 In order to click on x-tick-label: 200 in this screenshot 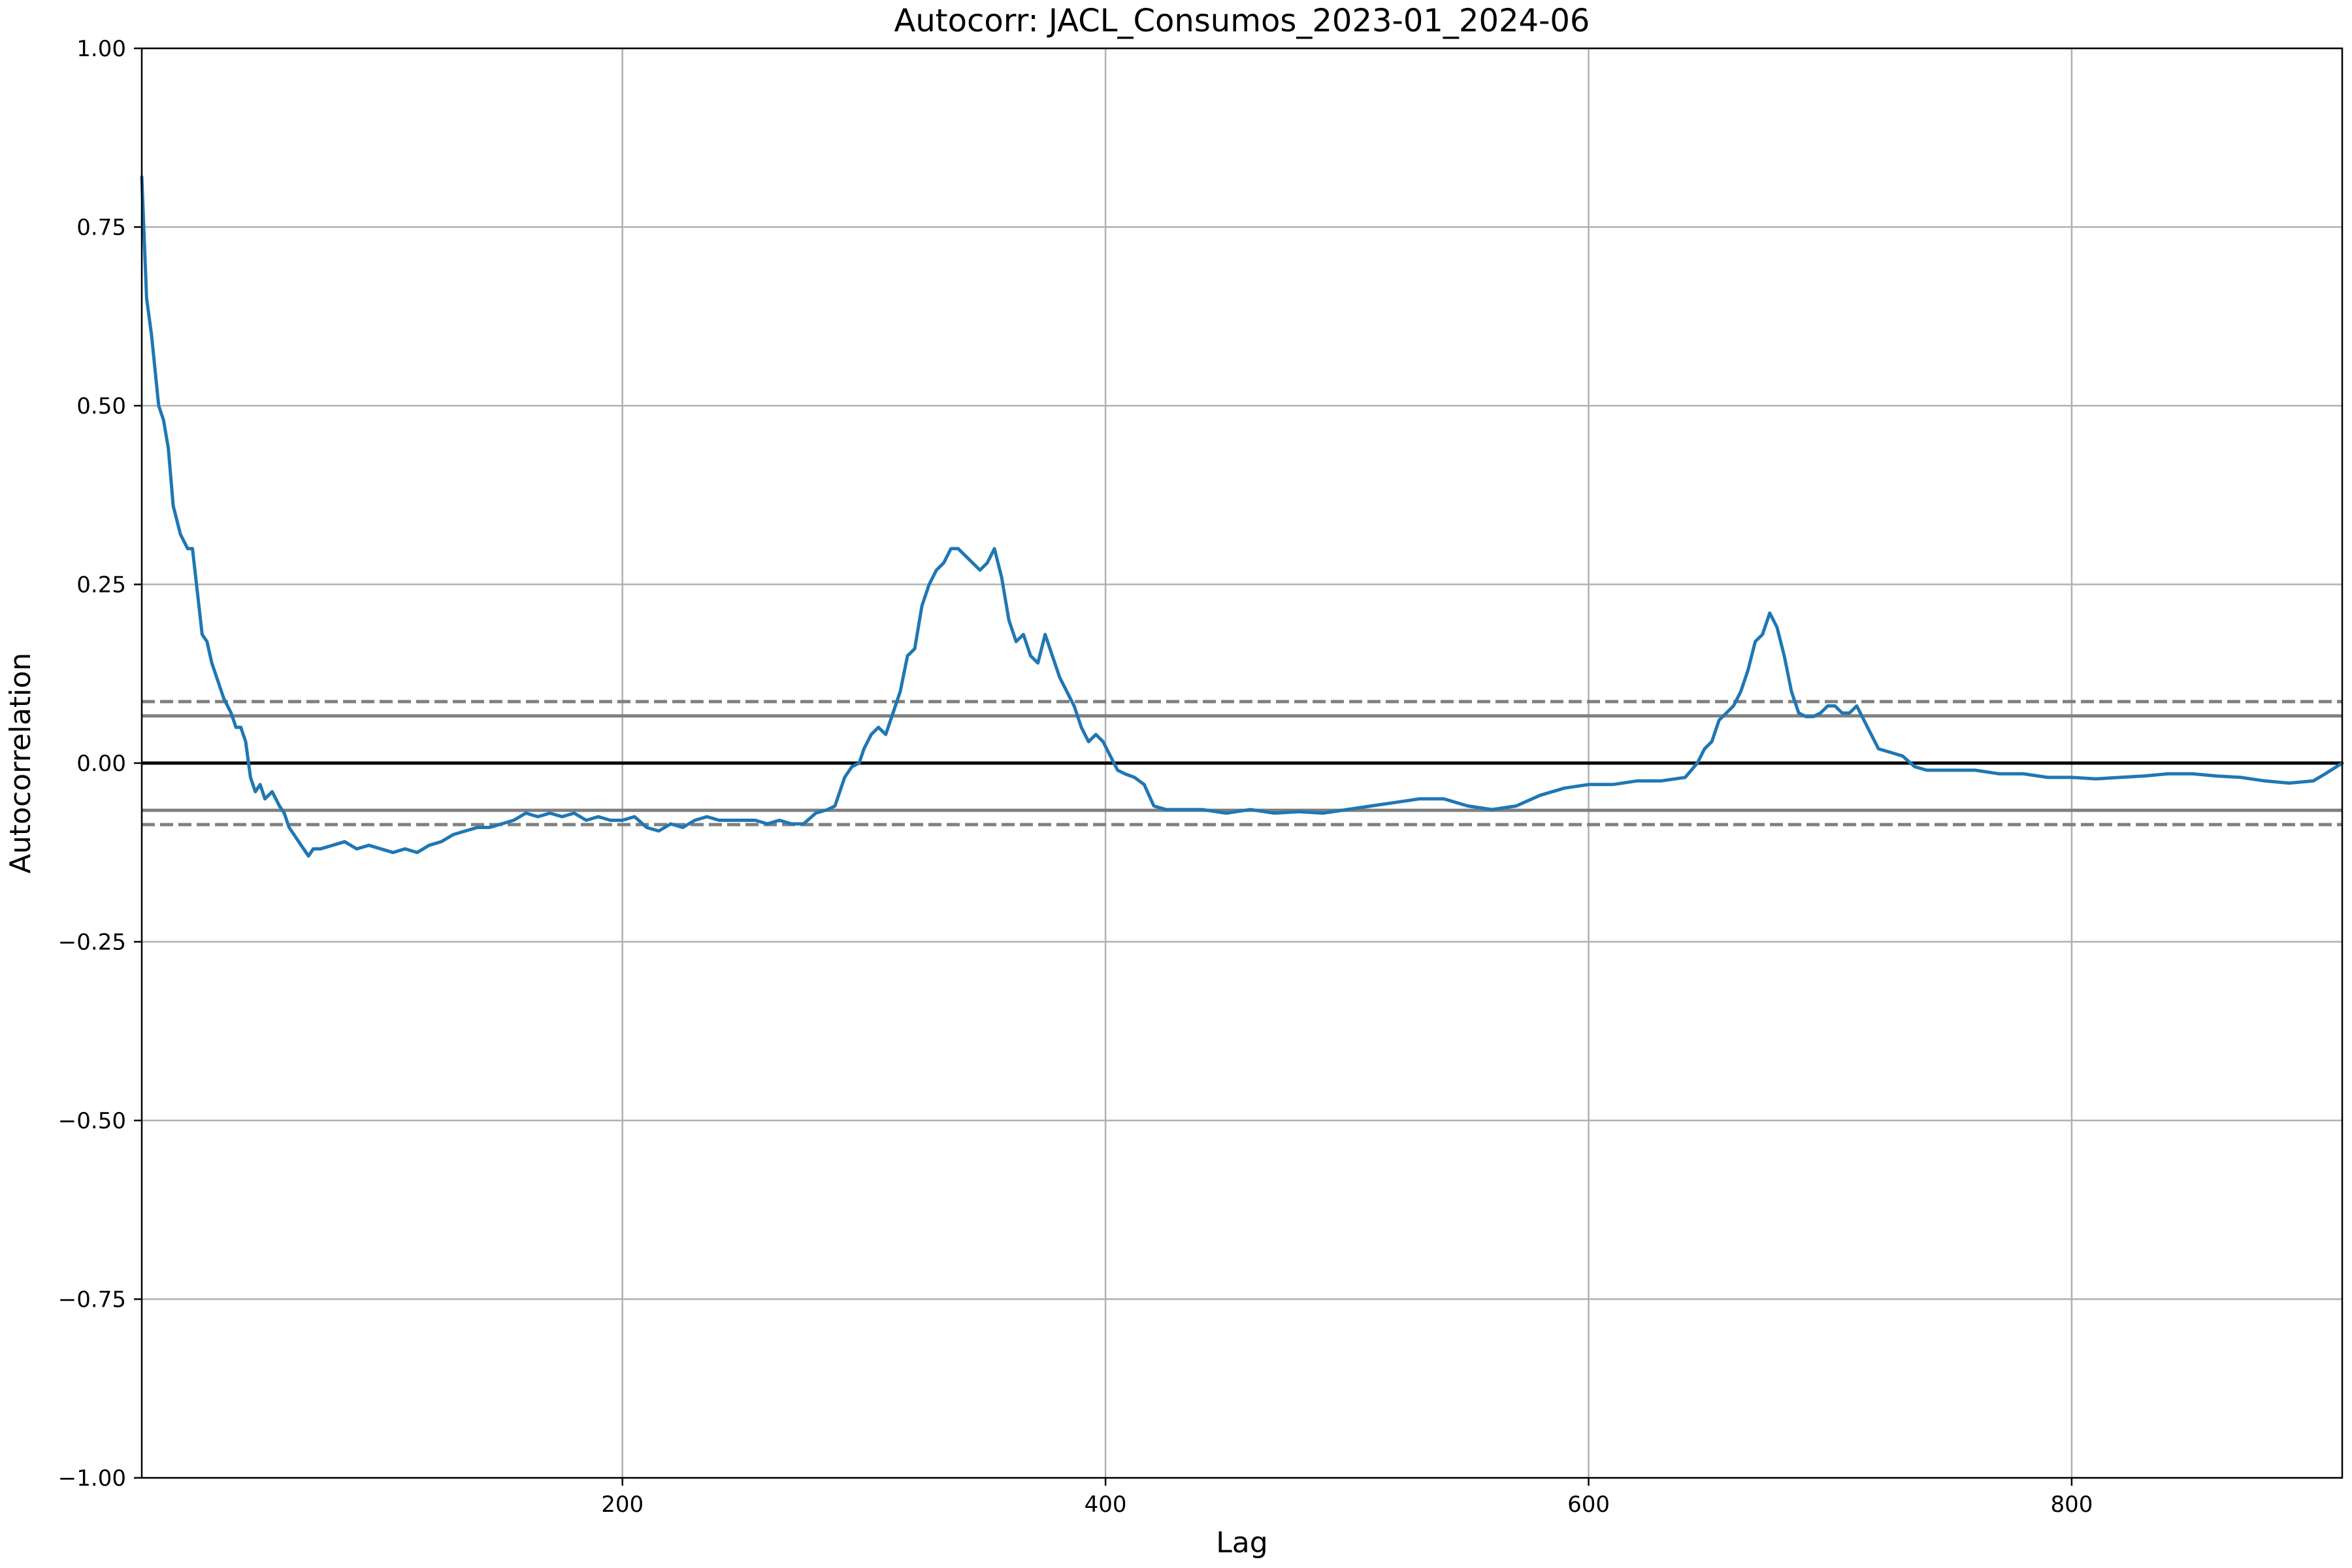, I will do `click(622, 1505)`.